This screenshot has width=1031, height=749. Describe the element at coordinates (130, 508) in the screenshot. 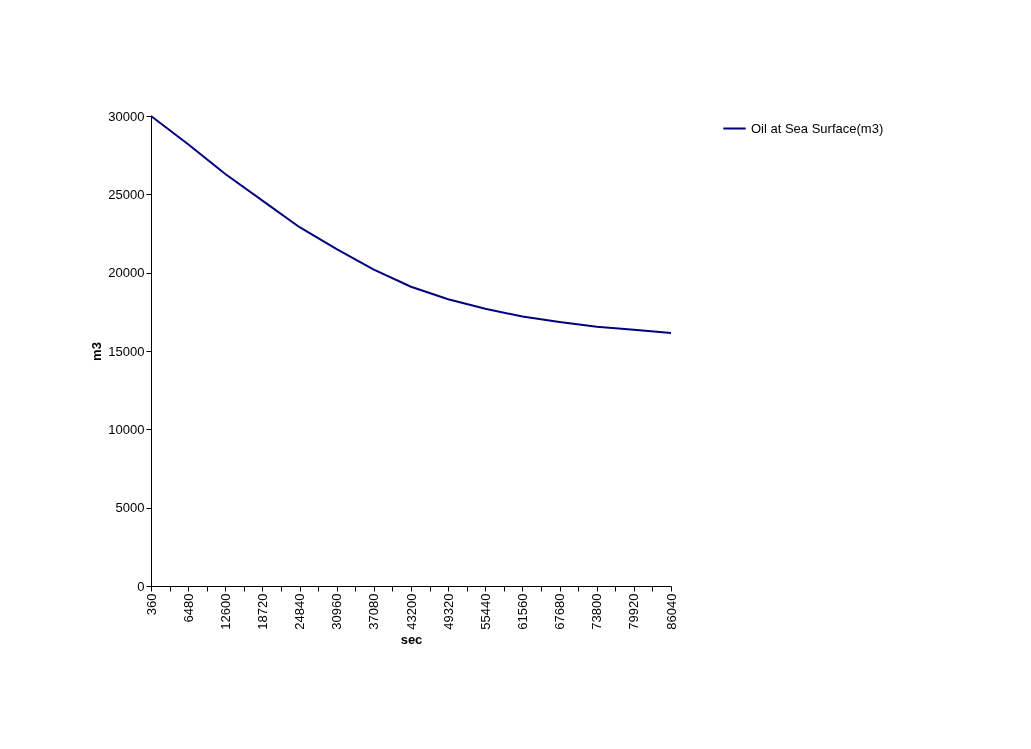

I see `y-tick-label: 5000` at that location.